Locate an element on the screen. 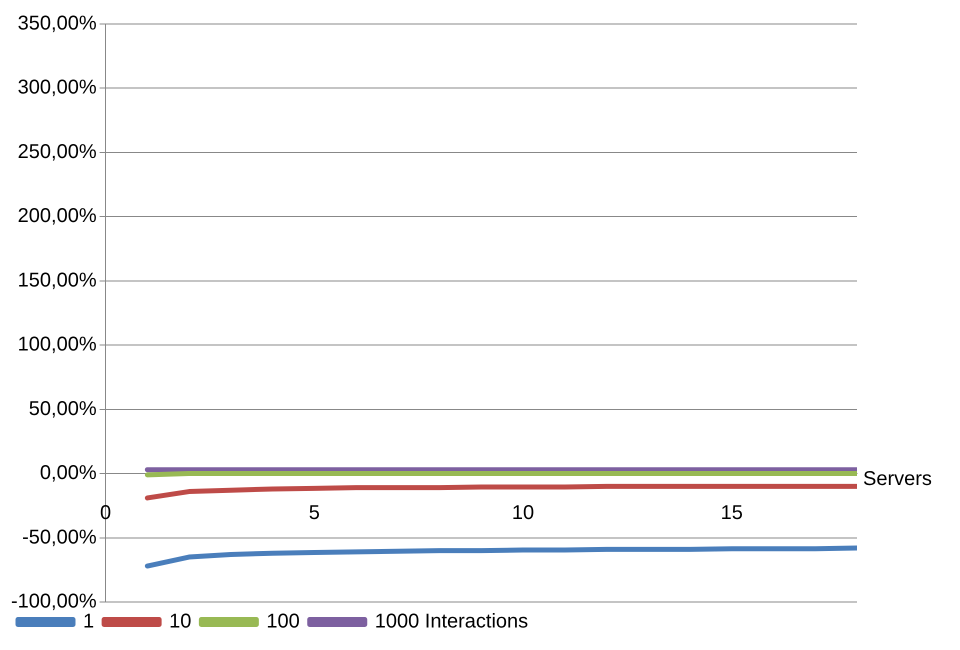 The image size is (960, 650). y-tick-label: 100,00% is located at coordinates (57, 345).